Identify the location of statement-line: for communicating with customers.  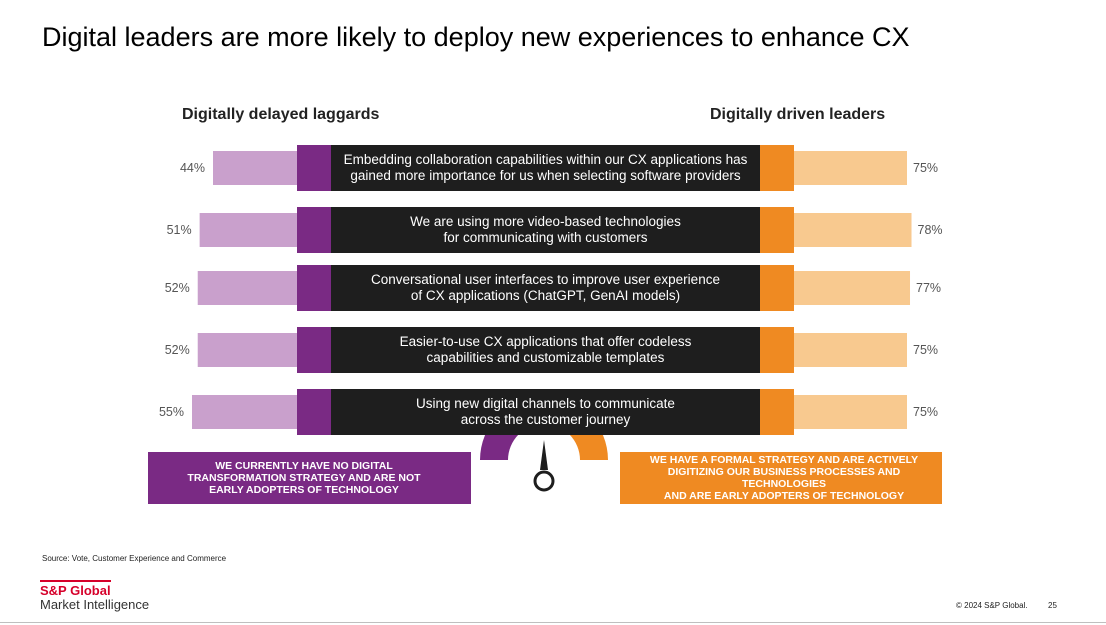
(545, 237).